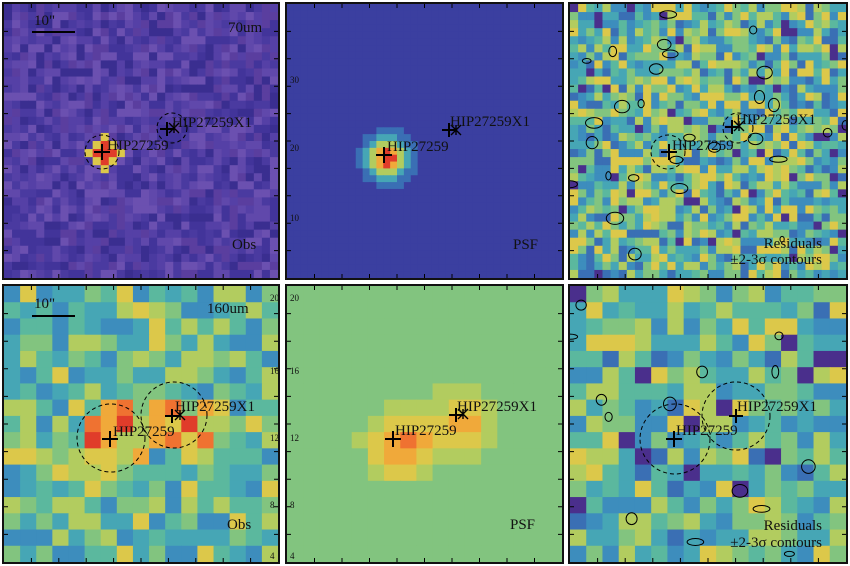 The height and width of the screenshot is (566, 850). I want to click on axis-tick: 10, so click(294, 218).